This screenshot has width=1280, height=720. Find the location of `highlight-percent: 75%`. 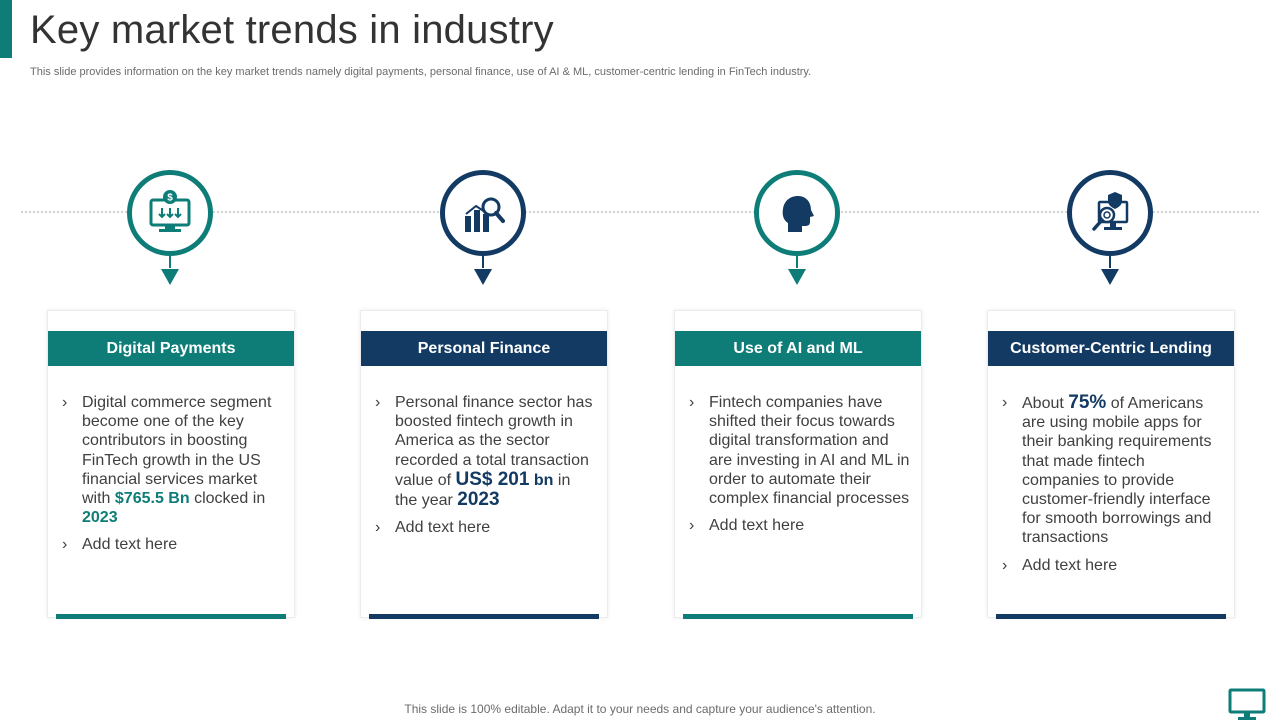

highlight-percent: 75% is located at coordinates (1087, 402).